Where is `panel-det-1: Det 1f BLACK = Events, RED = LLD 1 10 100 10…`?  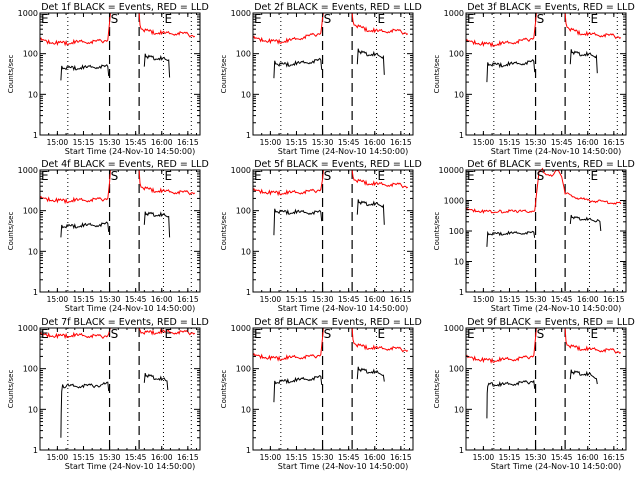
panel-det-1: Det 1f BLACK = Events, RED = LLD 1 10 100 10… is located at coordinates (108, 79).